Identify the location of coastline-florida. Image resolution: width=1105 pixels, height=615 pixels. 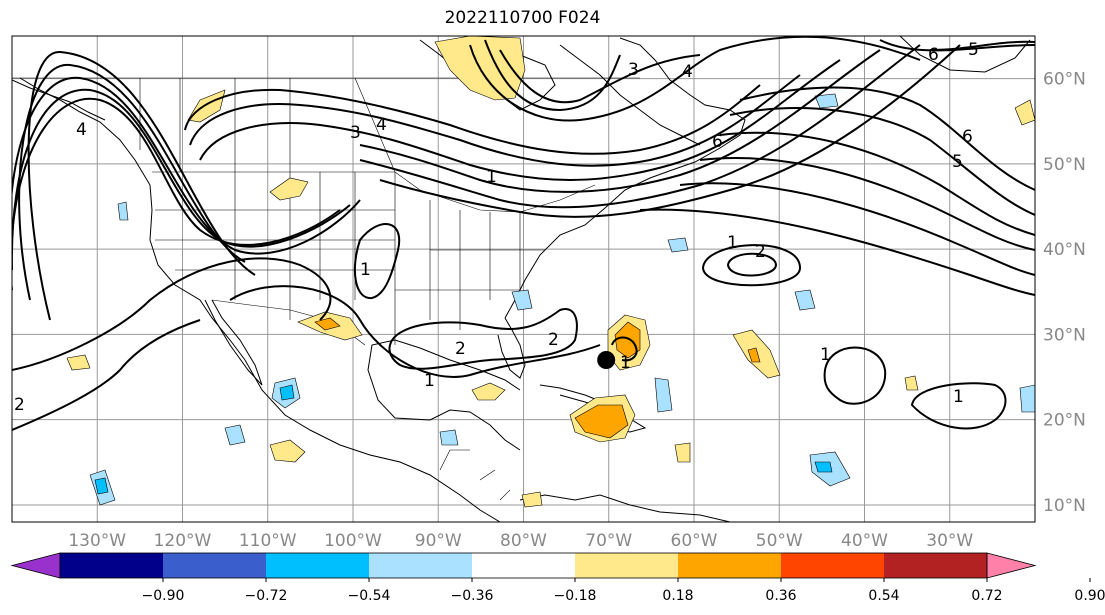
(511, 348).